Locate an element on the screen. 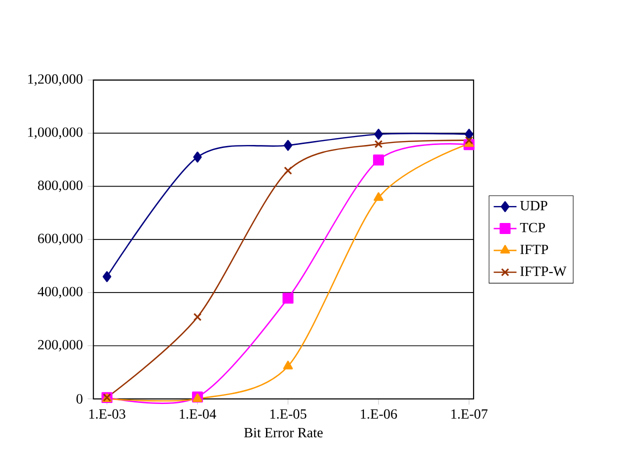 The image size is (623, 452). x-tick-label: 1.E-07 is located at coordinates (469, 414).